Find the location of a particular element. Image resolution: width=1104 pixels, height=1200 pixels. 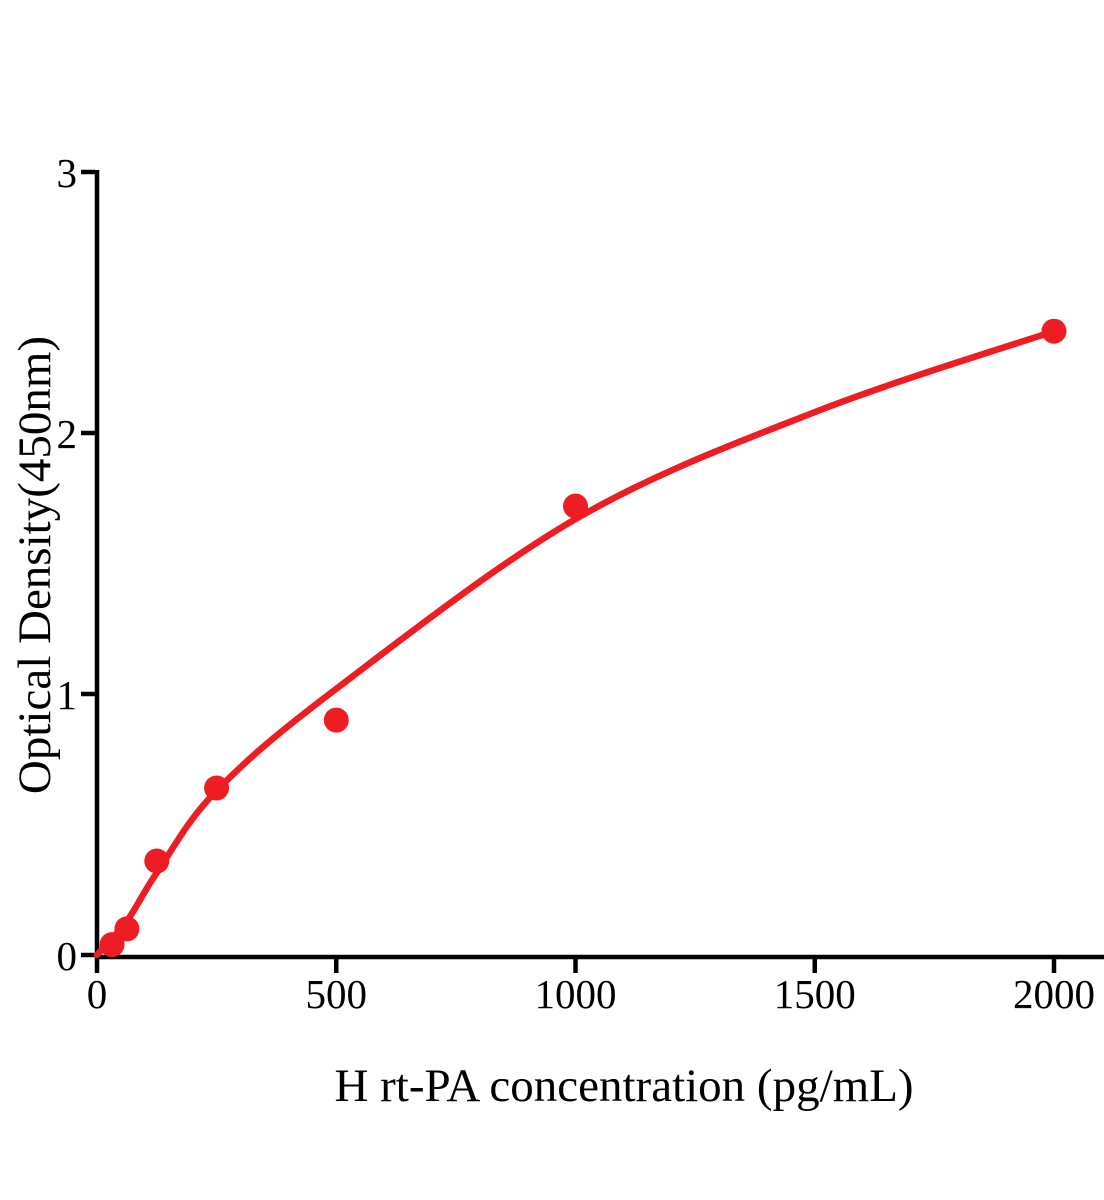

y-tick-label: 3 is located at coordinates (67, 173).